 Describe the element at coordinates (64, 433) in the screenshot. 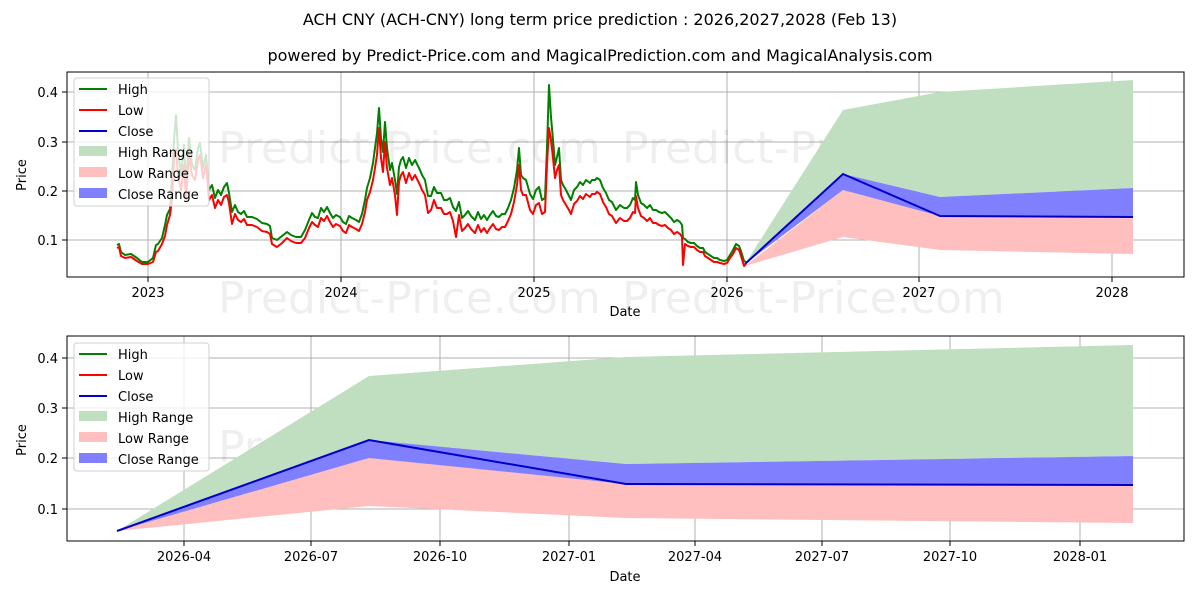

I see `bottom-yticks` at that location.